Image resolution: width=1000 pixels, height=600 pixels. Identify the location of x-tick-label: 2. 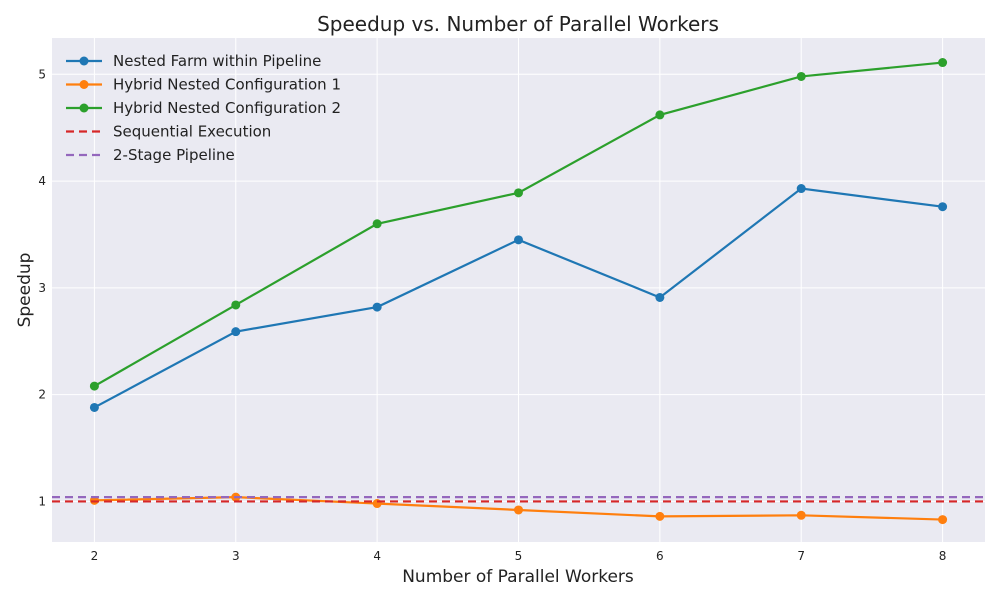
(95, 556).